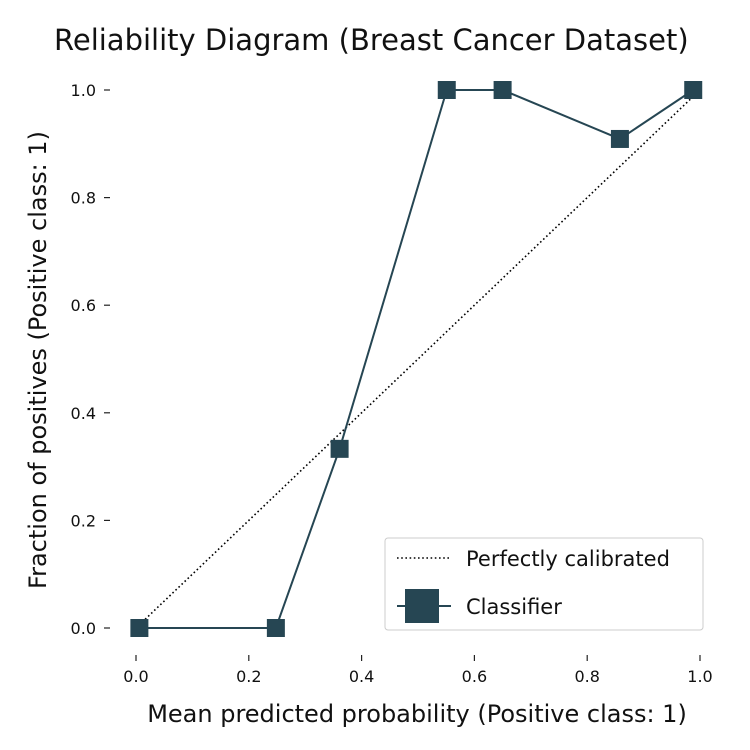 The image size is (750, 750). Describe the element at coordinates (568, 559) in the screenshot. I see `legend-label-perfect: Perfectly calibrated` at that location.